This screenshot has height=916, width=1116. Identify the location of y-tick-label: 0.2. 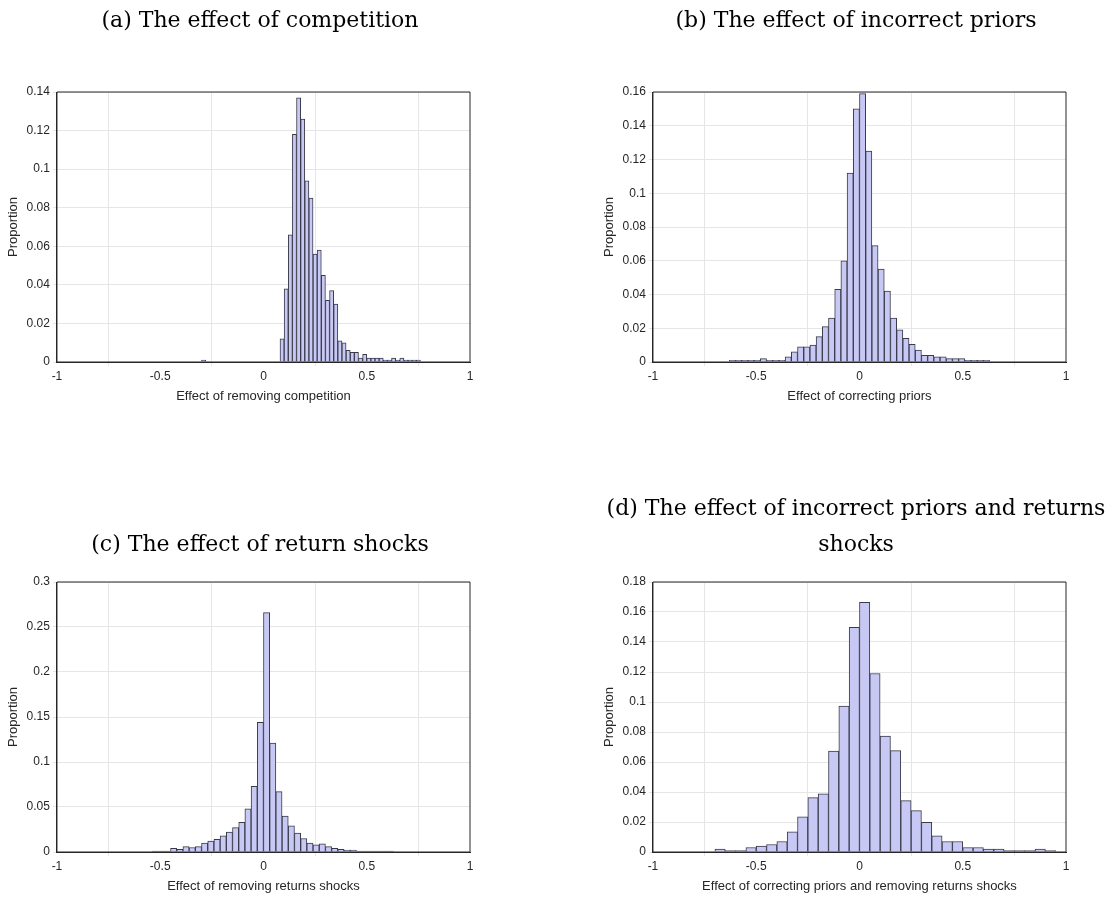
(42, 671).